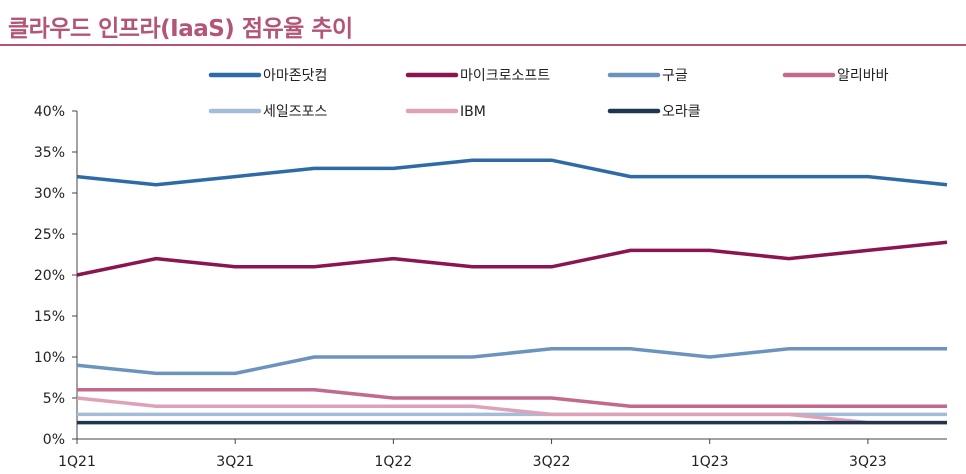 Image resolution: width=966 pixels, height=474 pixels. Describe the element at coordinates (49, 276) in the screenshot. I see `y-tick-label: 20%` at that location.